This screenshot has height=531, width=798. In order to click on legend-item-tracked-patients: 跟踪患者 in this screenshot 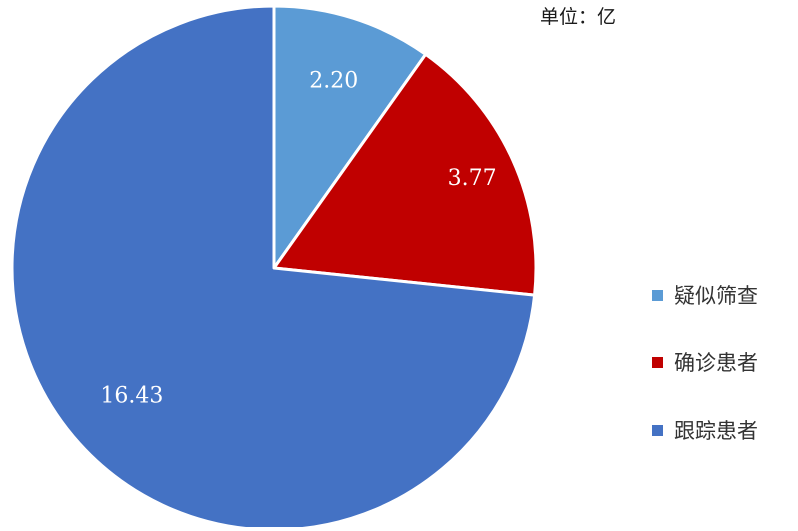, I will do `click(705, 430)`.